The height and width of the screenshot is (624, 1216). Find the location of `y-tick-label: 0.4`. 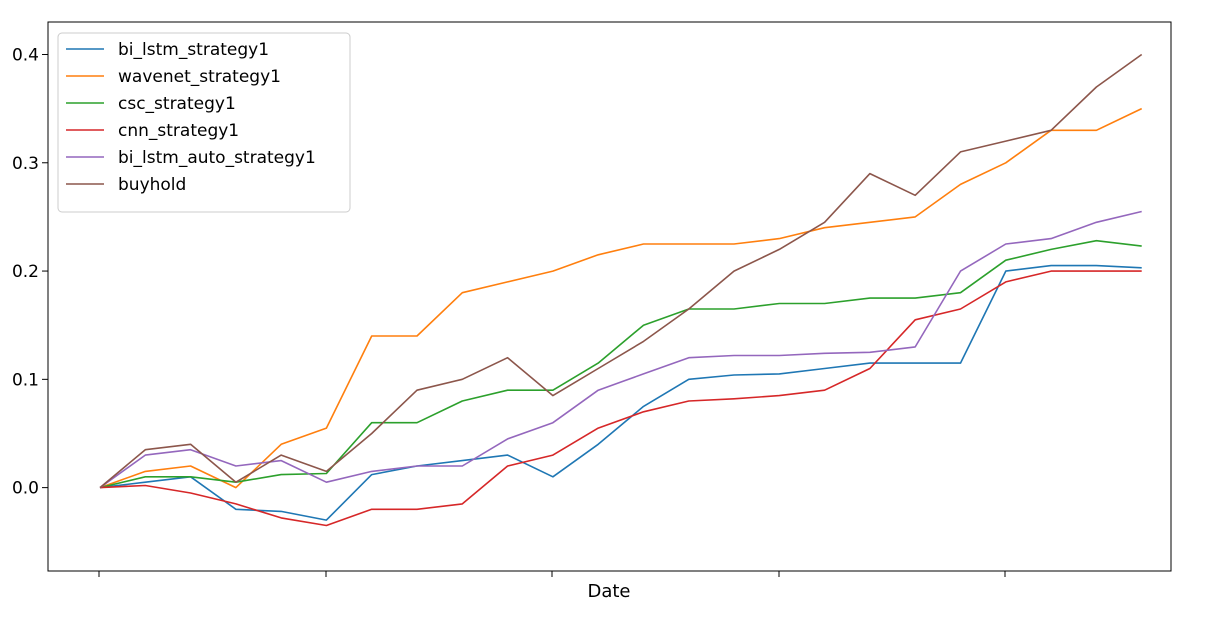

y-tick-label: 0.4 is located at coordinates (25, 55).